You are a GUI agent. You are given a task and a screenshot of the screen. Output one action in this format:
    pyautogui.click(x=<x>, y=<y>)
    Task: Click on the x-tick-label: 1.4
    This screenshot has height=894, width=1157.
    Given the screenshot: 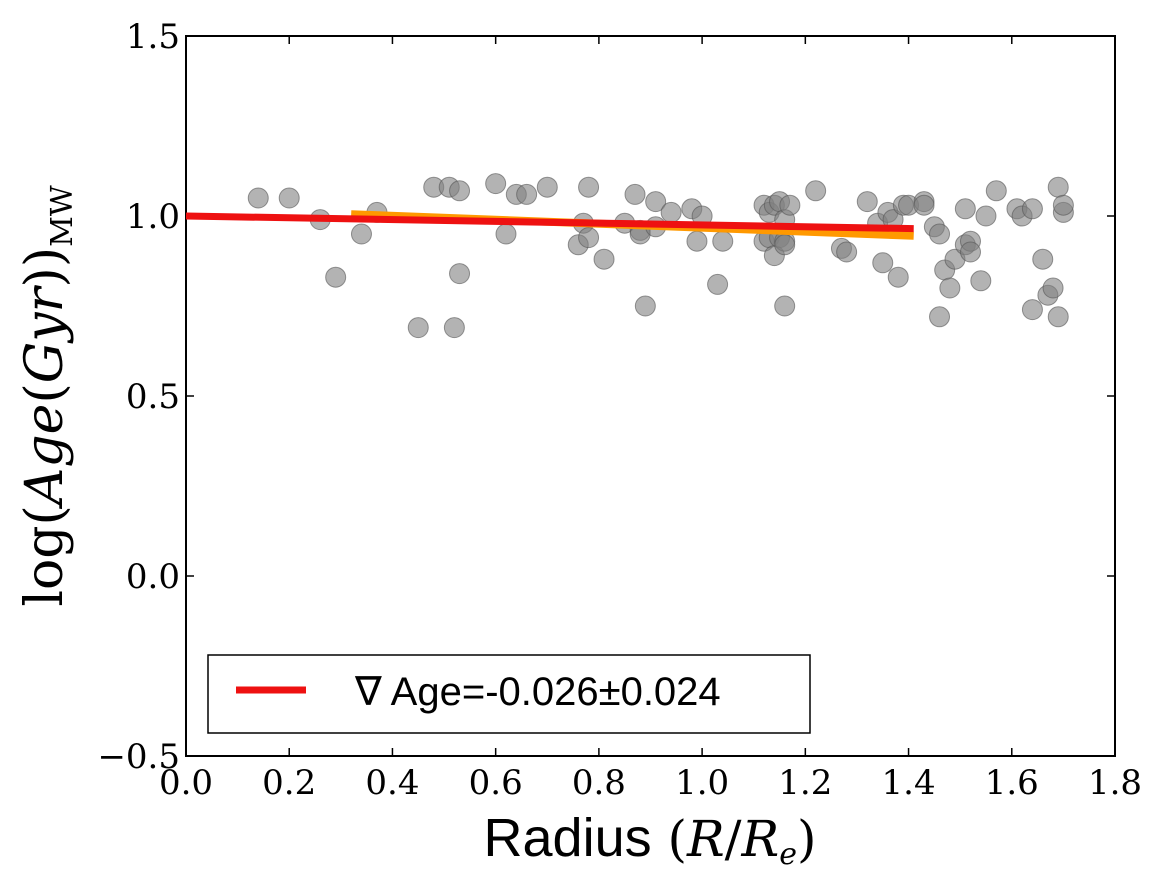 What is the action you would take?
    pyautogui.click(x=909, y=783)
    